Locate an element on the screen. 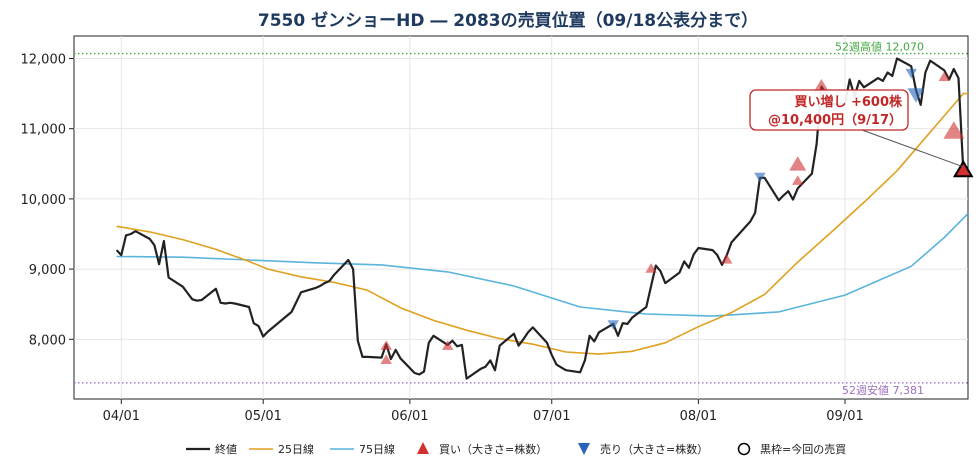  y-tick-label: 9,000 is located at coordinates (47, 270).